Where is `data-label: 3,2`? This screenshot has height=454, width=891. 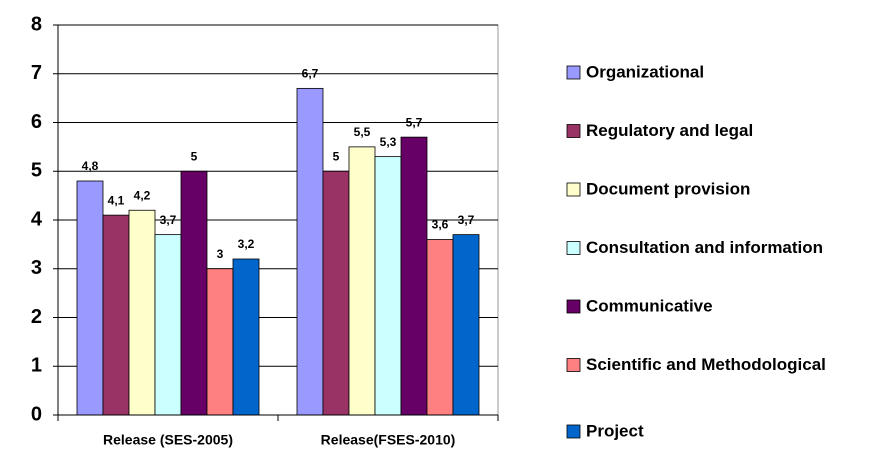 data-label: 3,2 is located at coordinates (246, 244).